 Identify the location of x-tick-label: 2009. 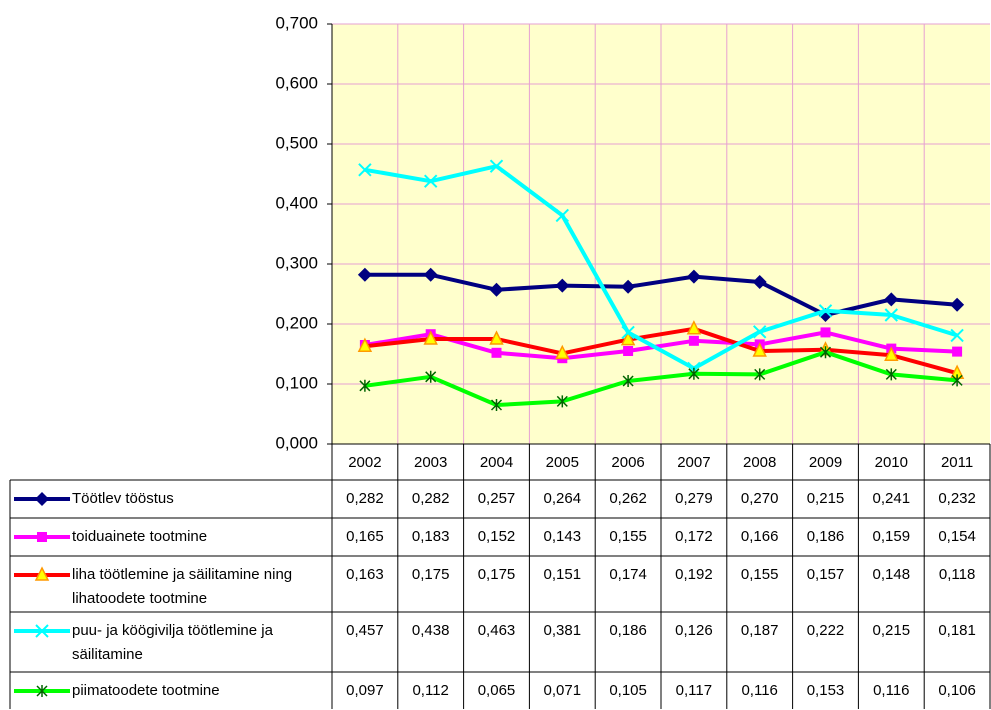
(825, 462).